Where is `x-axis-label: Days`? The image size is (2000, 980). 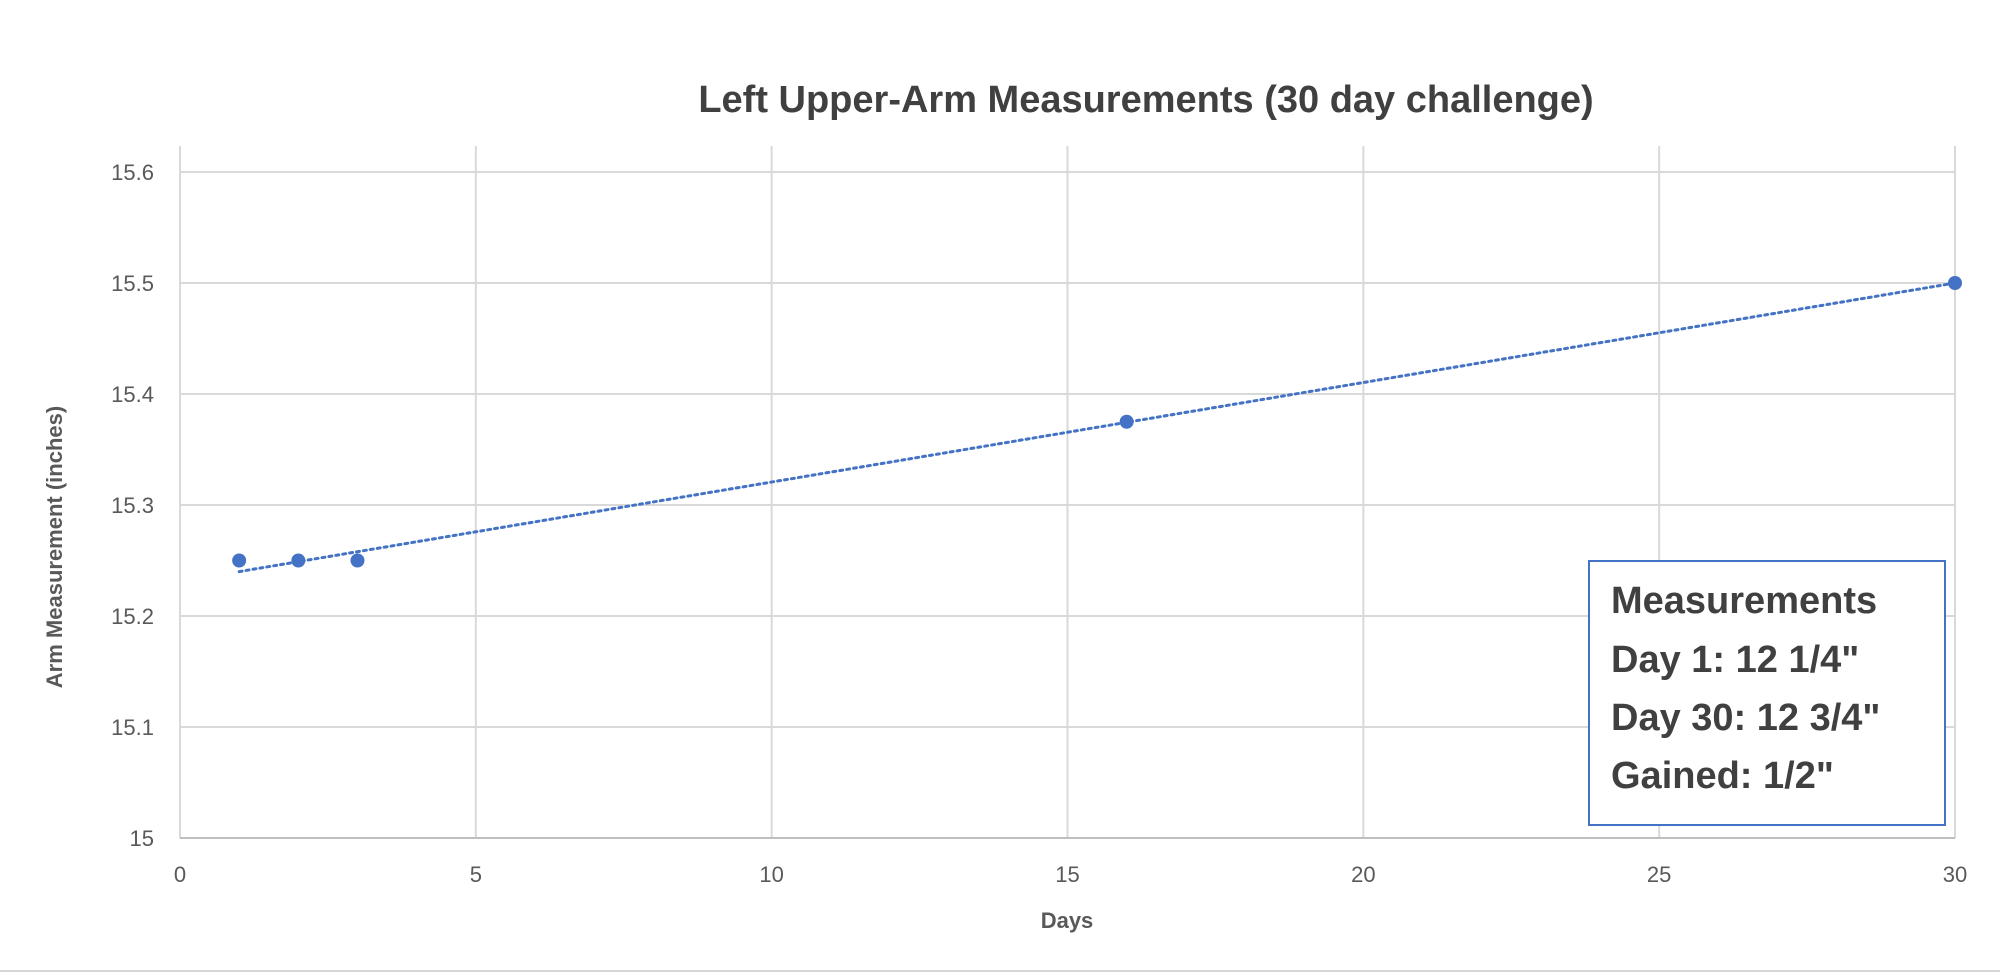 x-axis-label: Days is located at coordinates (1067, 920).